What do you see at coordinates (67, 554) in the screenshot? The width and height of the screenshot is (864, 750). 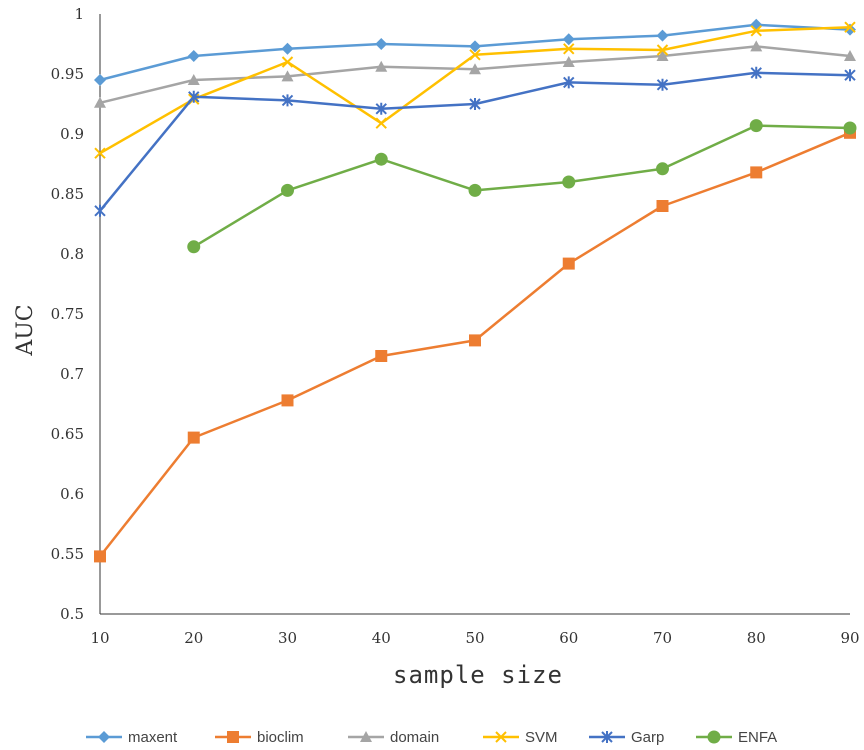 I see `y-tick-label: 0.55` at bounding box center [67, 554].